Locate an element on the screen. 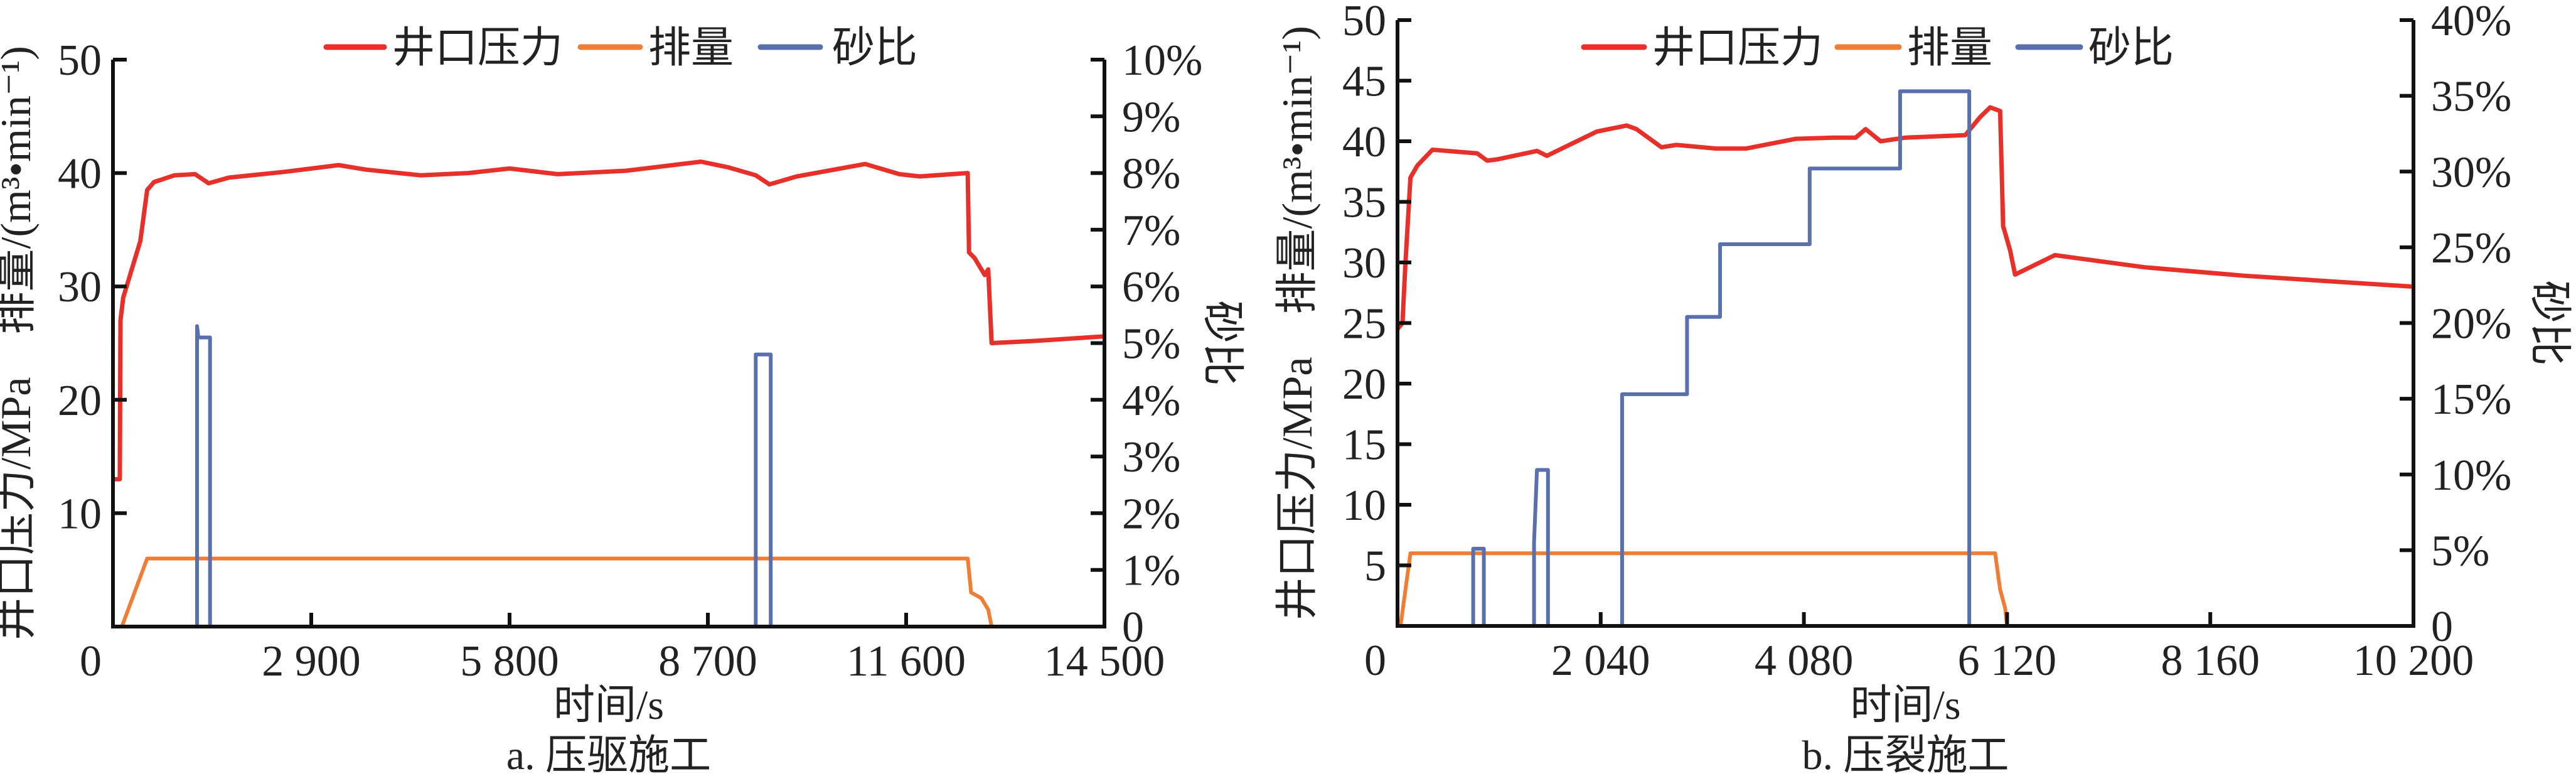  right-y-tick-label: 30% is located at coordinates (2471, 172).